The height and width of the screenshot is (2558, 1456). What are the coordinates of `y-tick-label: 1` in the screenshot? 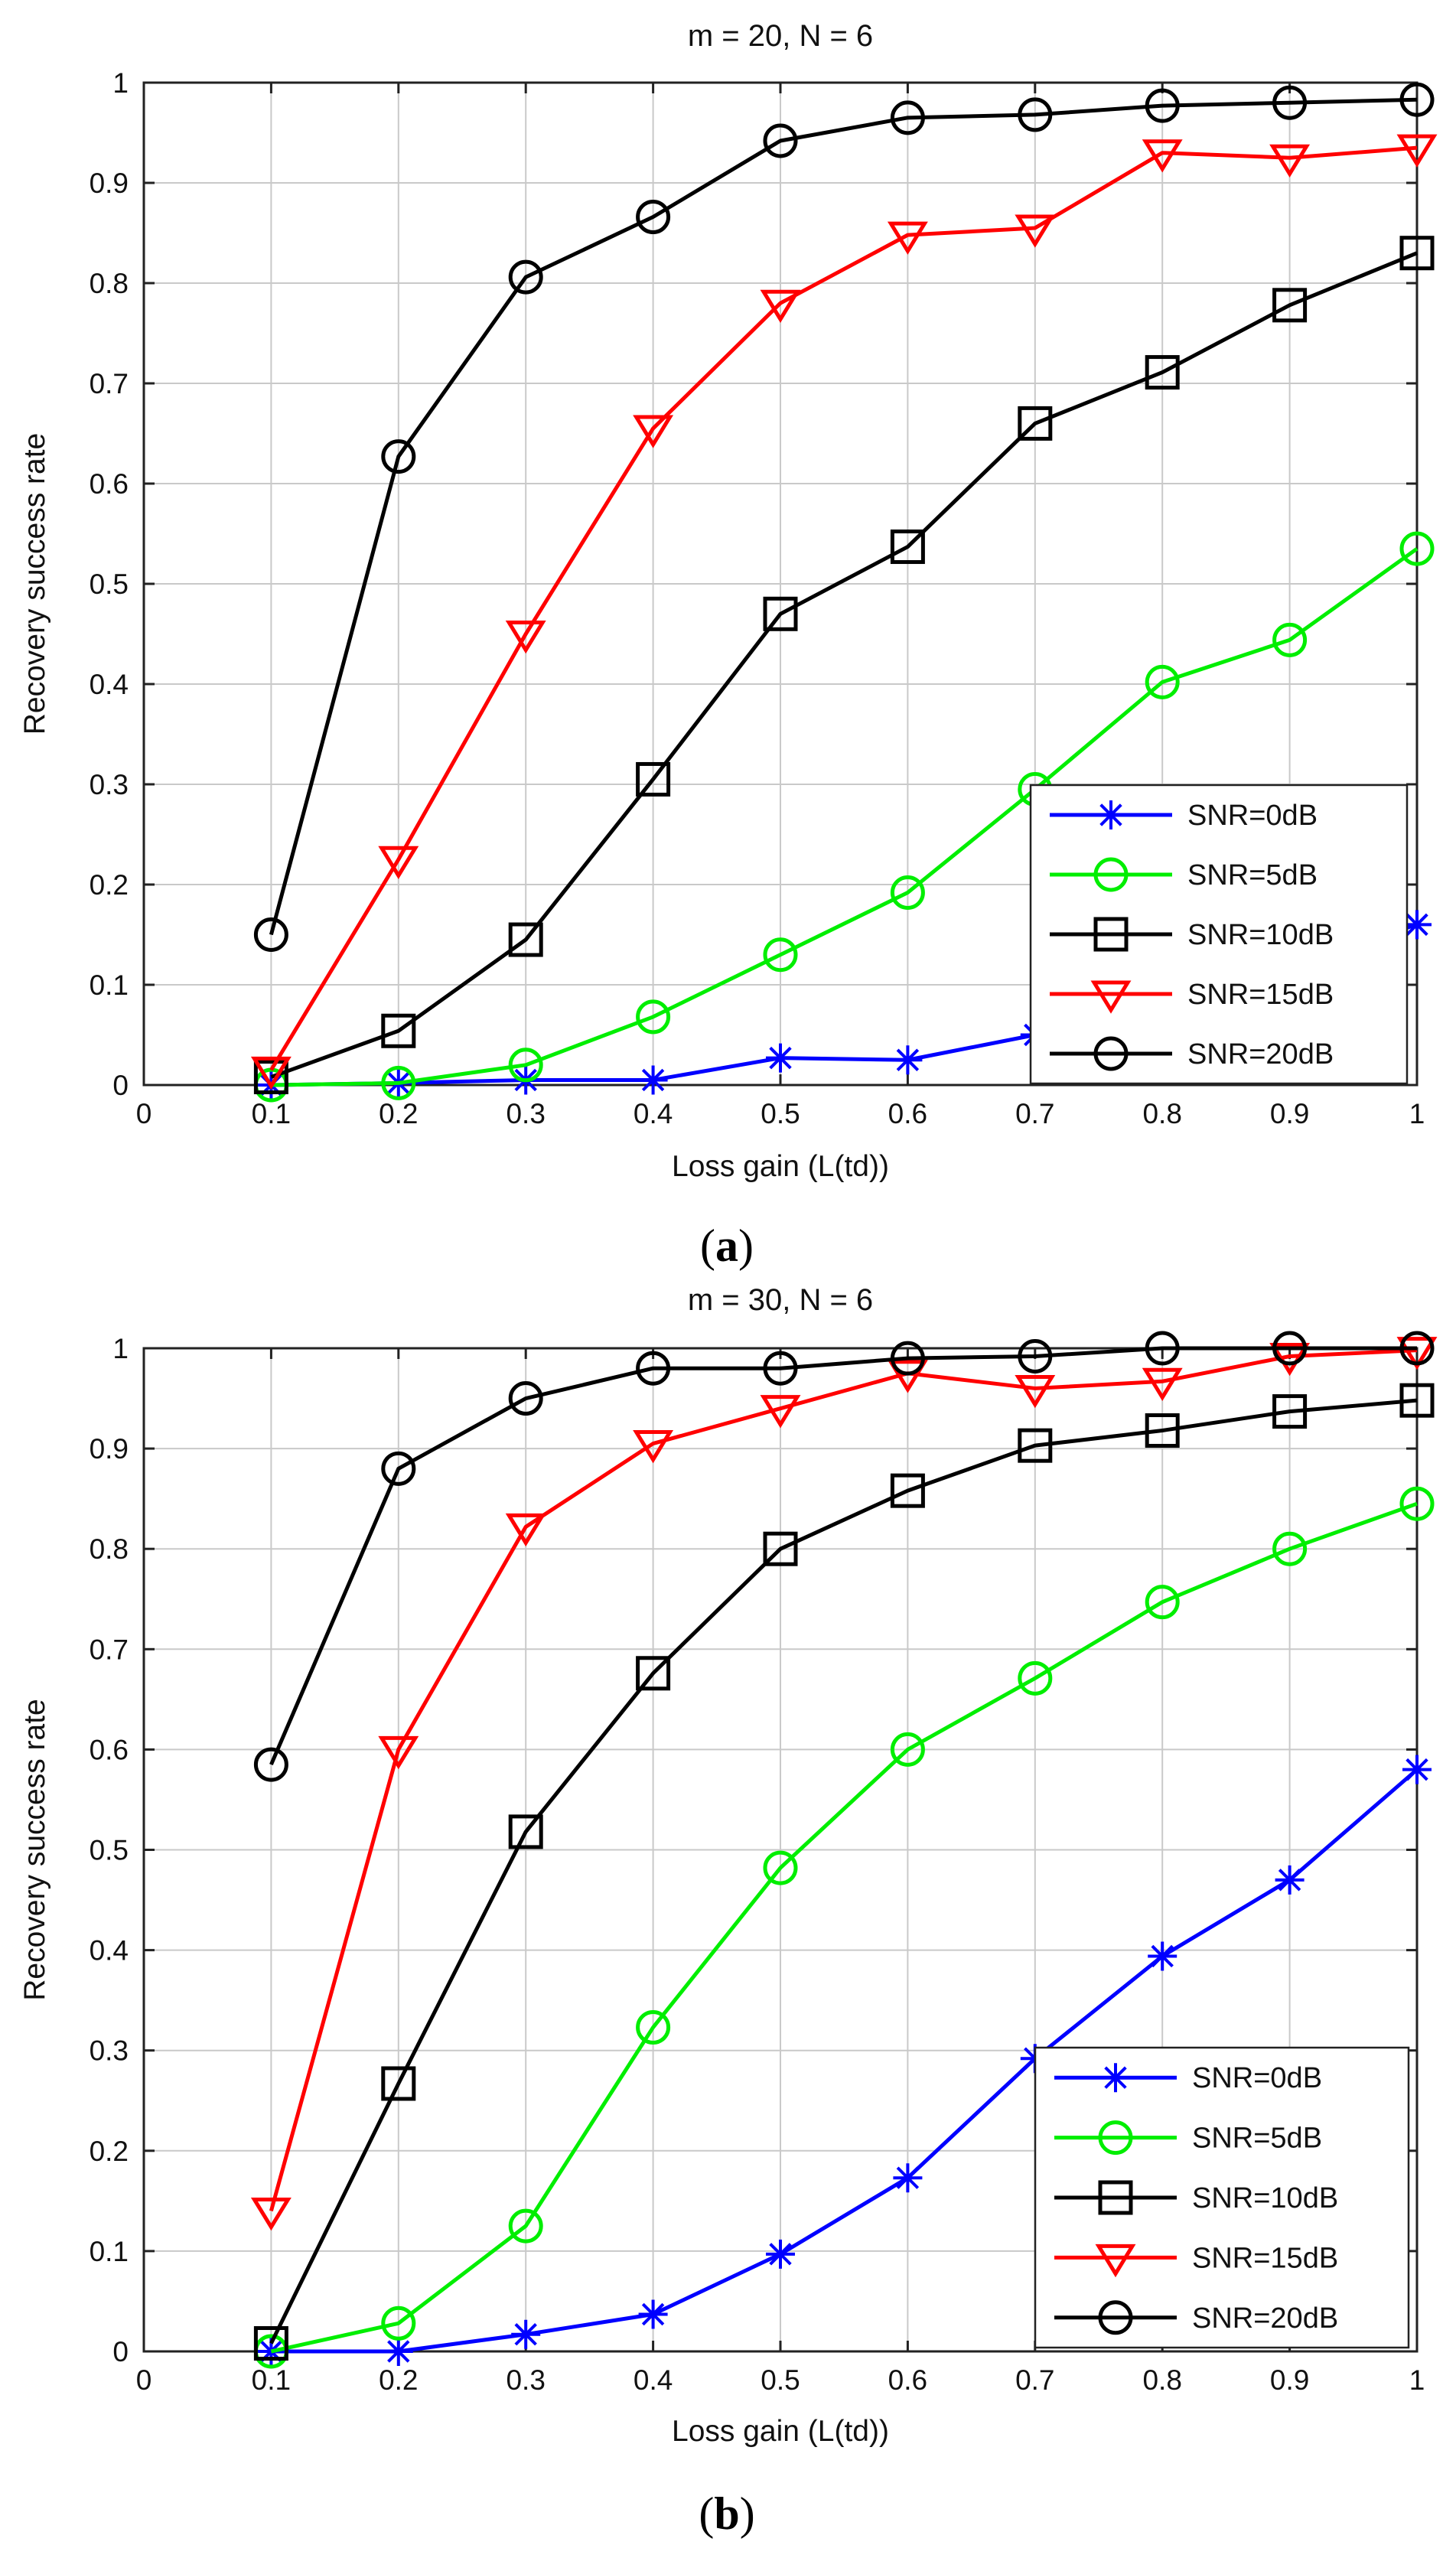 It's located at (120, 83).